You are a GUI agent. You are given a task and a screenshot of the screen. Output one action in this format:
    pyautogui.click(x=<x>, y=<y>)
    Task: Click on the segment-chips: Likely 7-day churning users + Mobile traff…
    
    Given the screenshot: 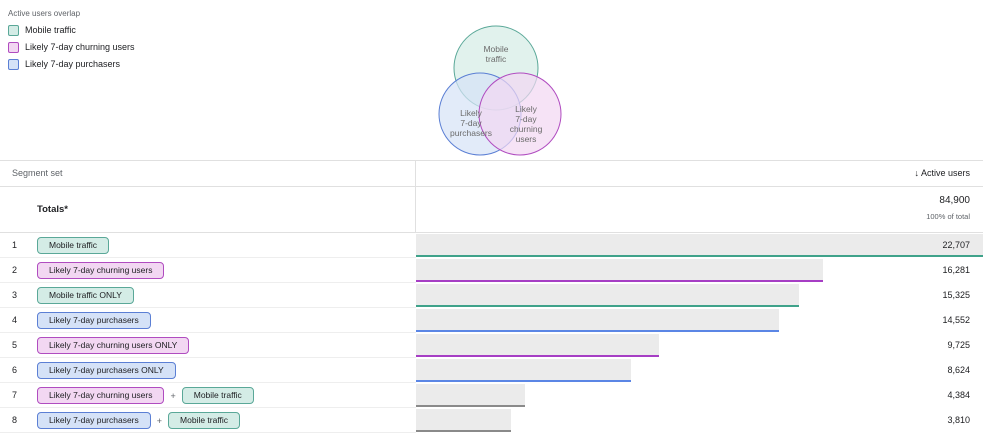 What is the action you would take?
    pyautogui.click(x=145, y=395)
    